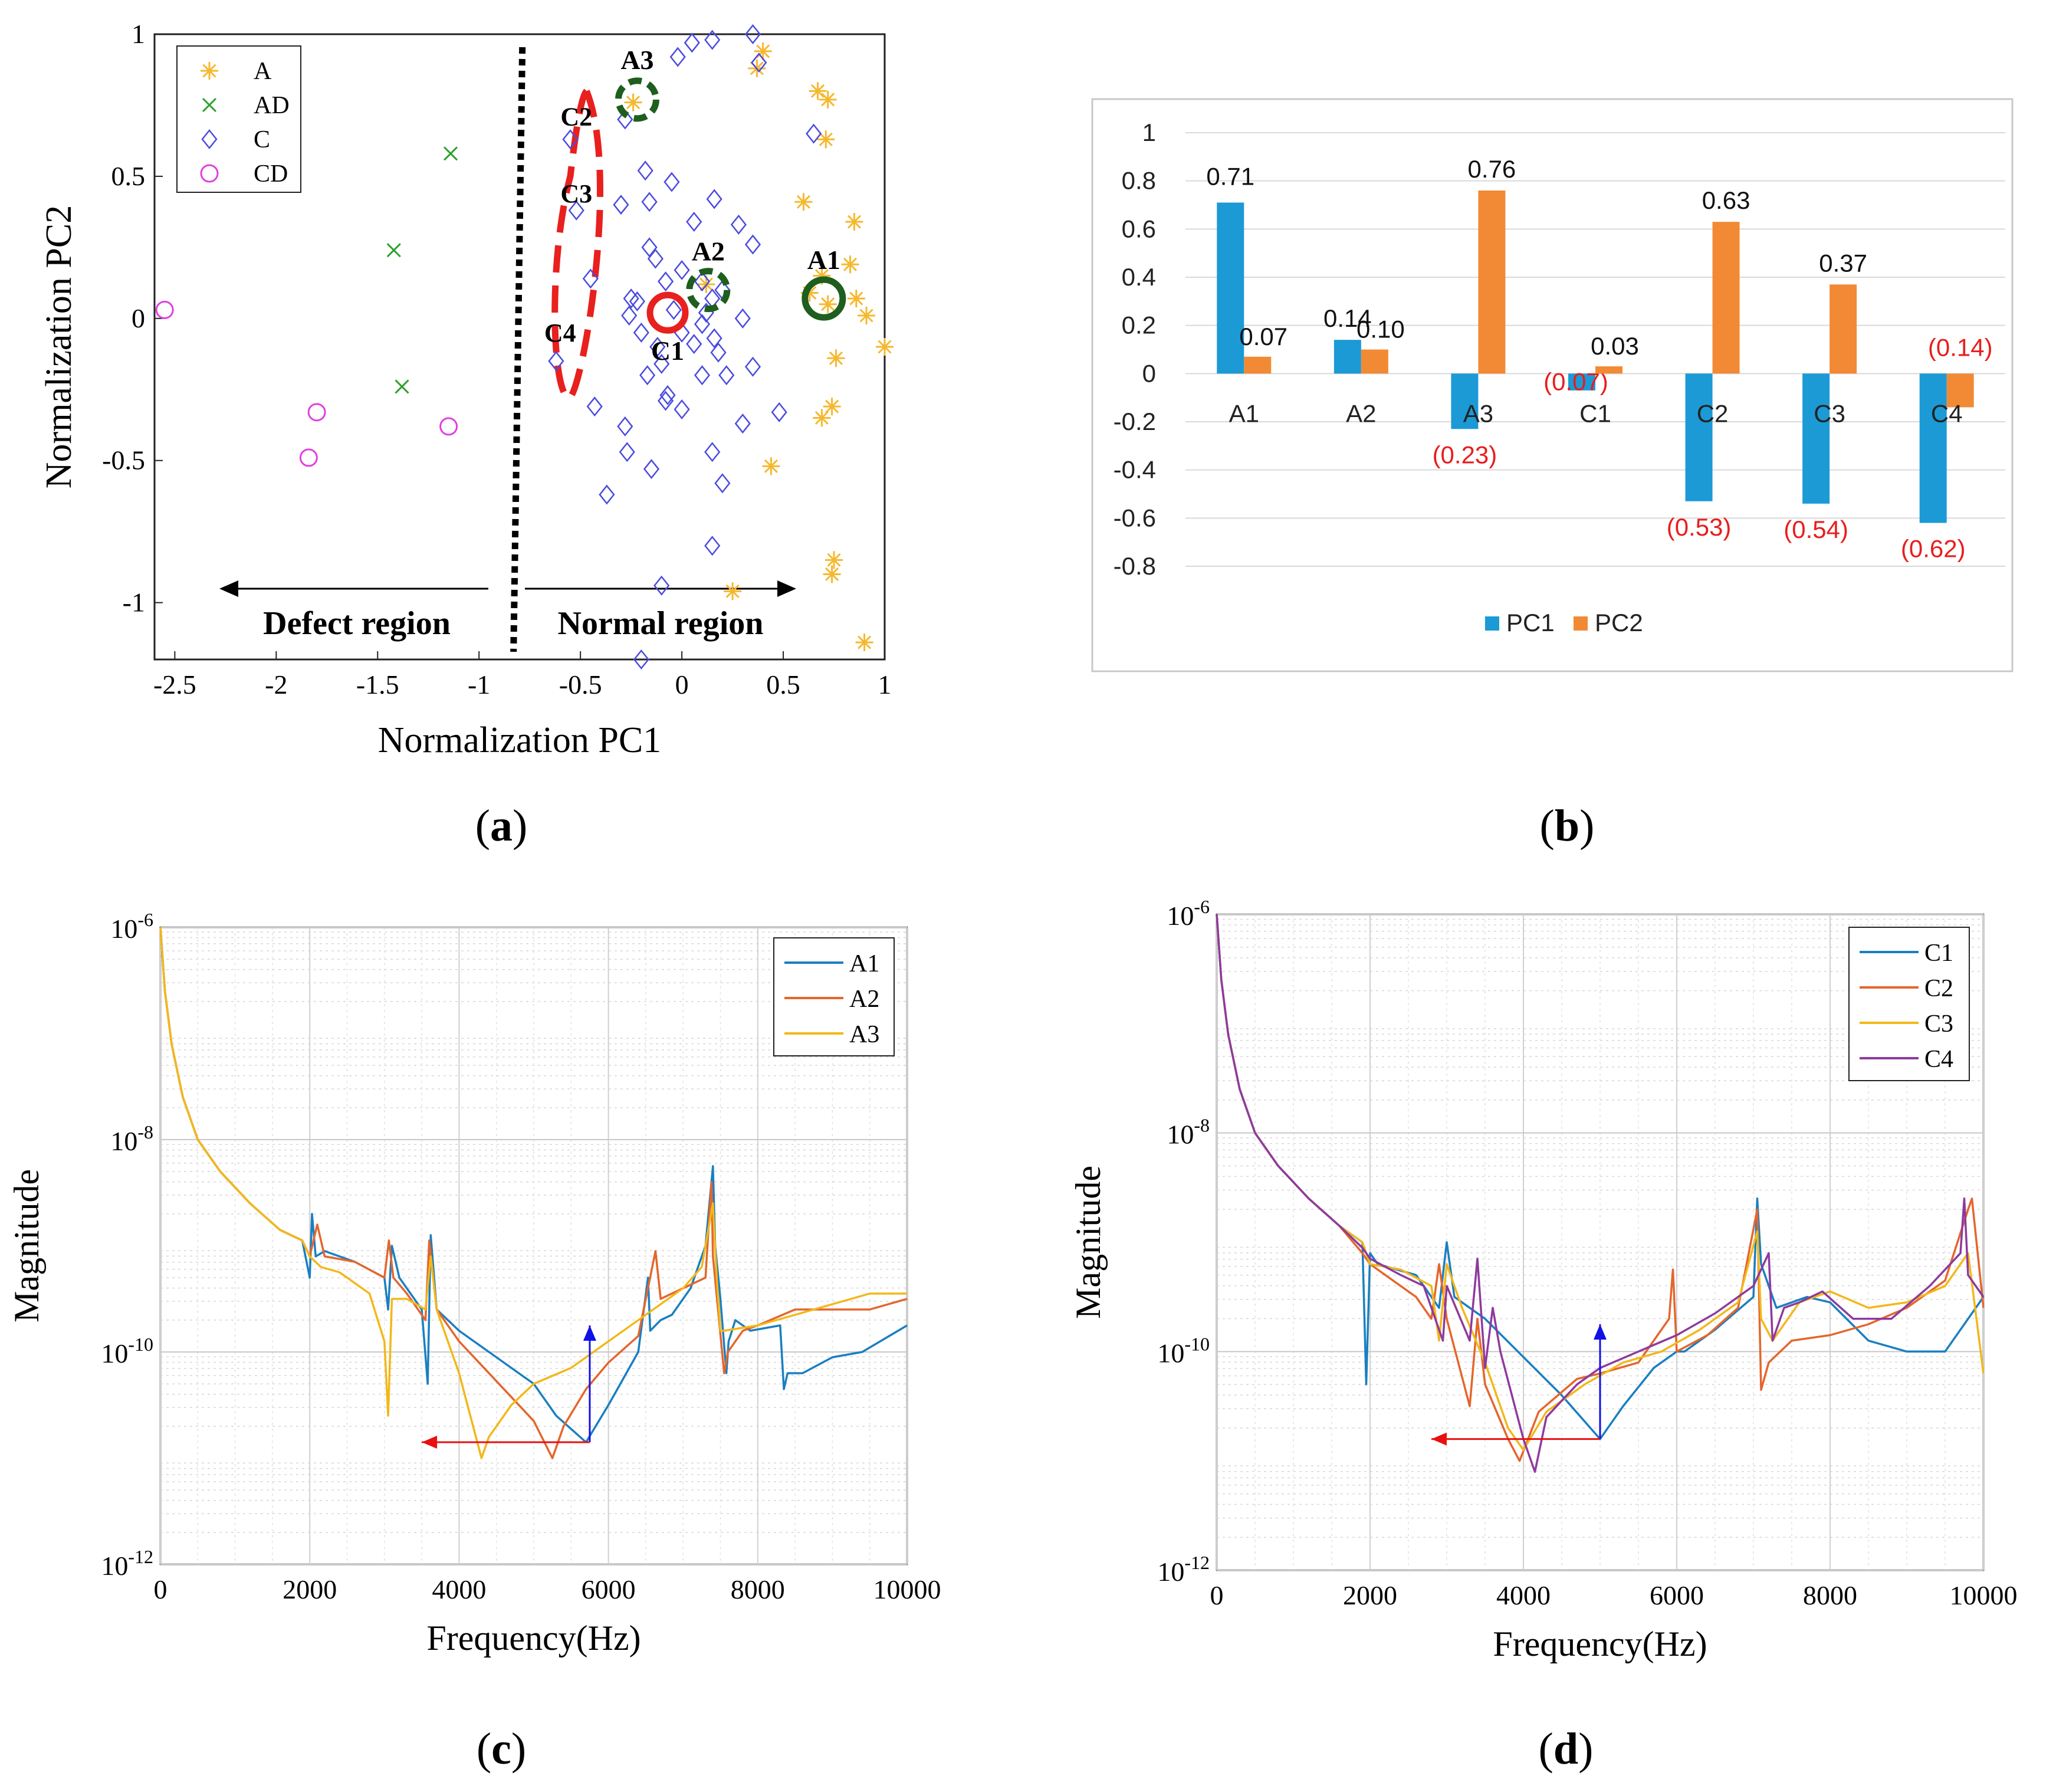 This screenshot has height=1792, width=2066. I want to click on bar-pc1-a3, so click(1465, 401).